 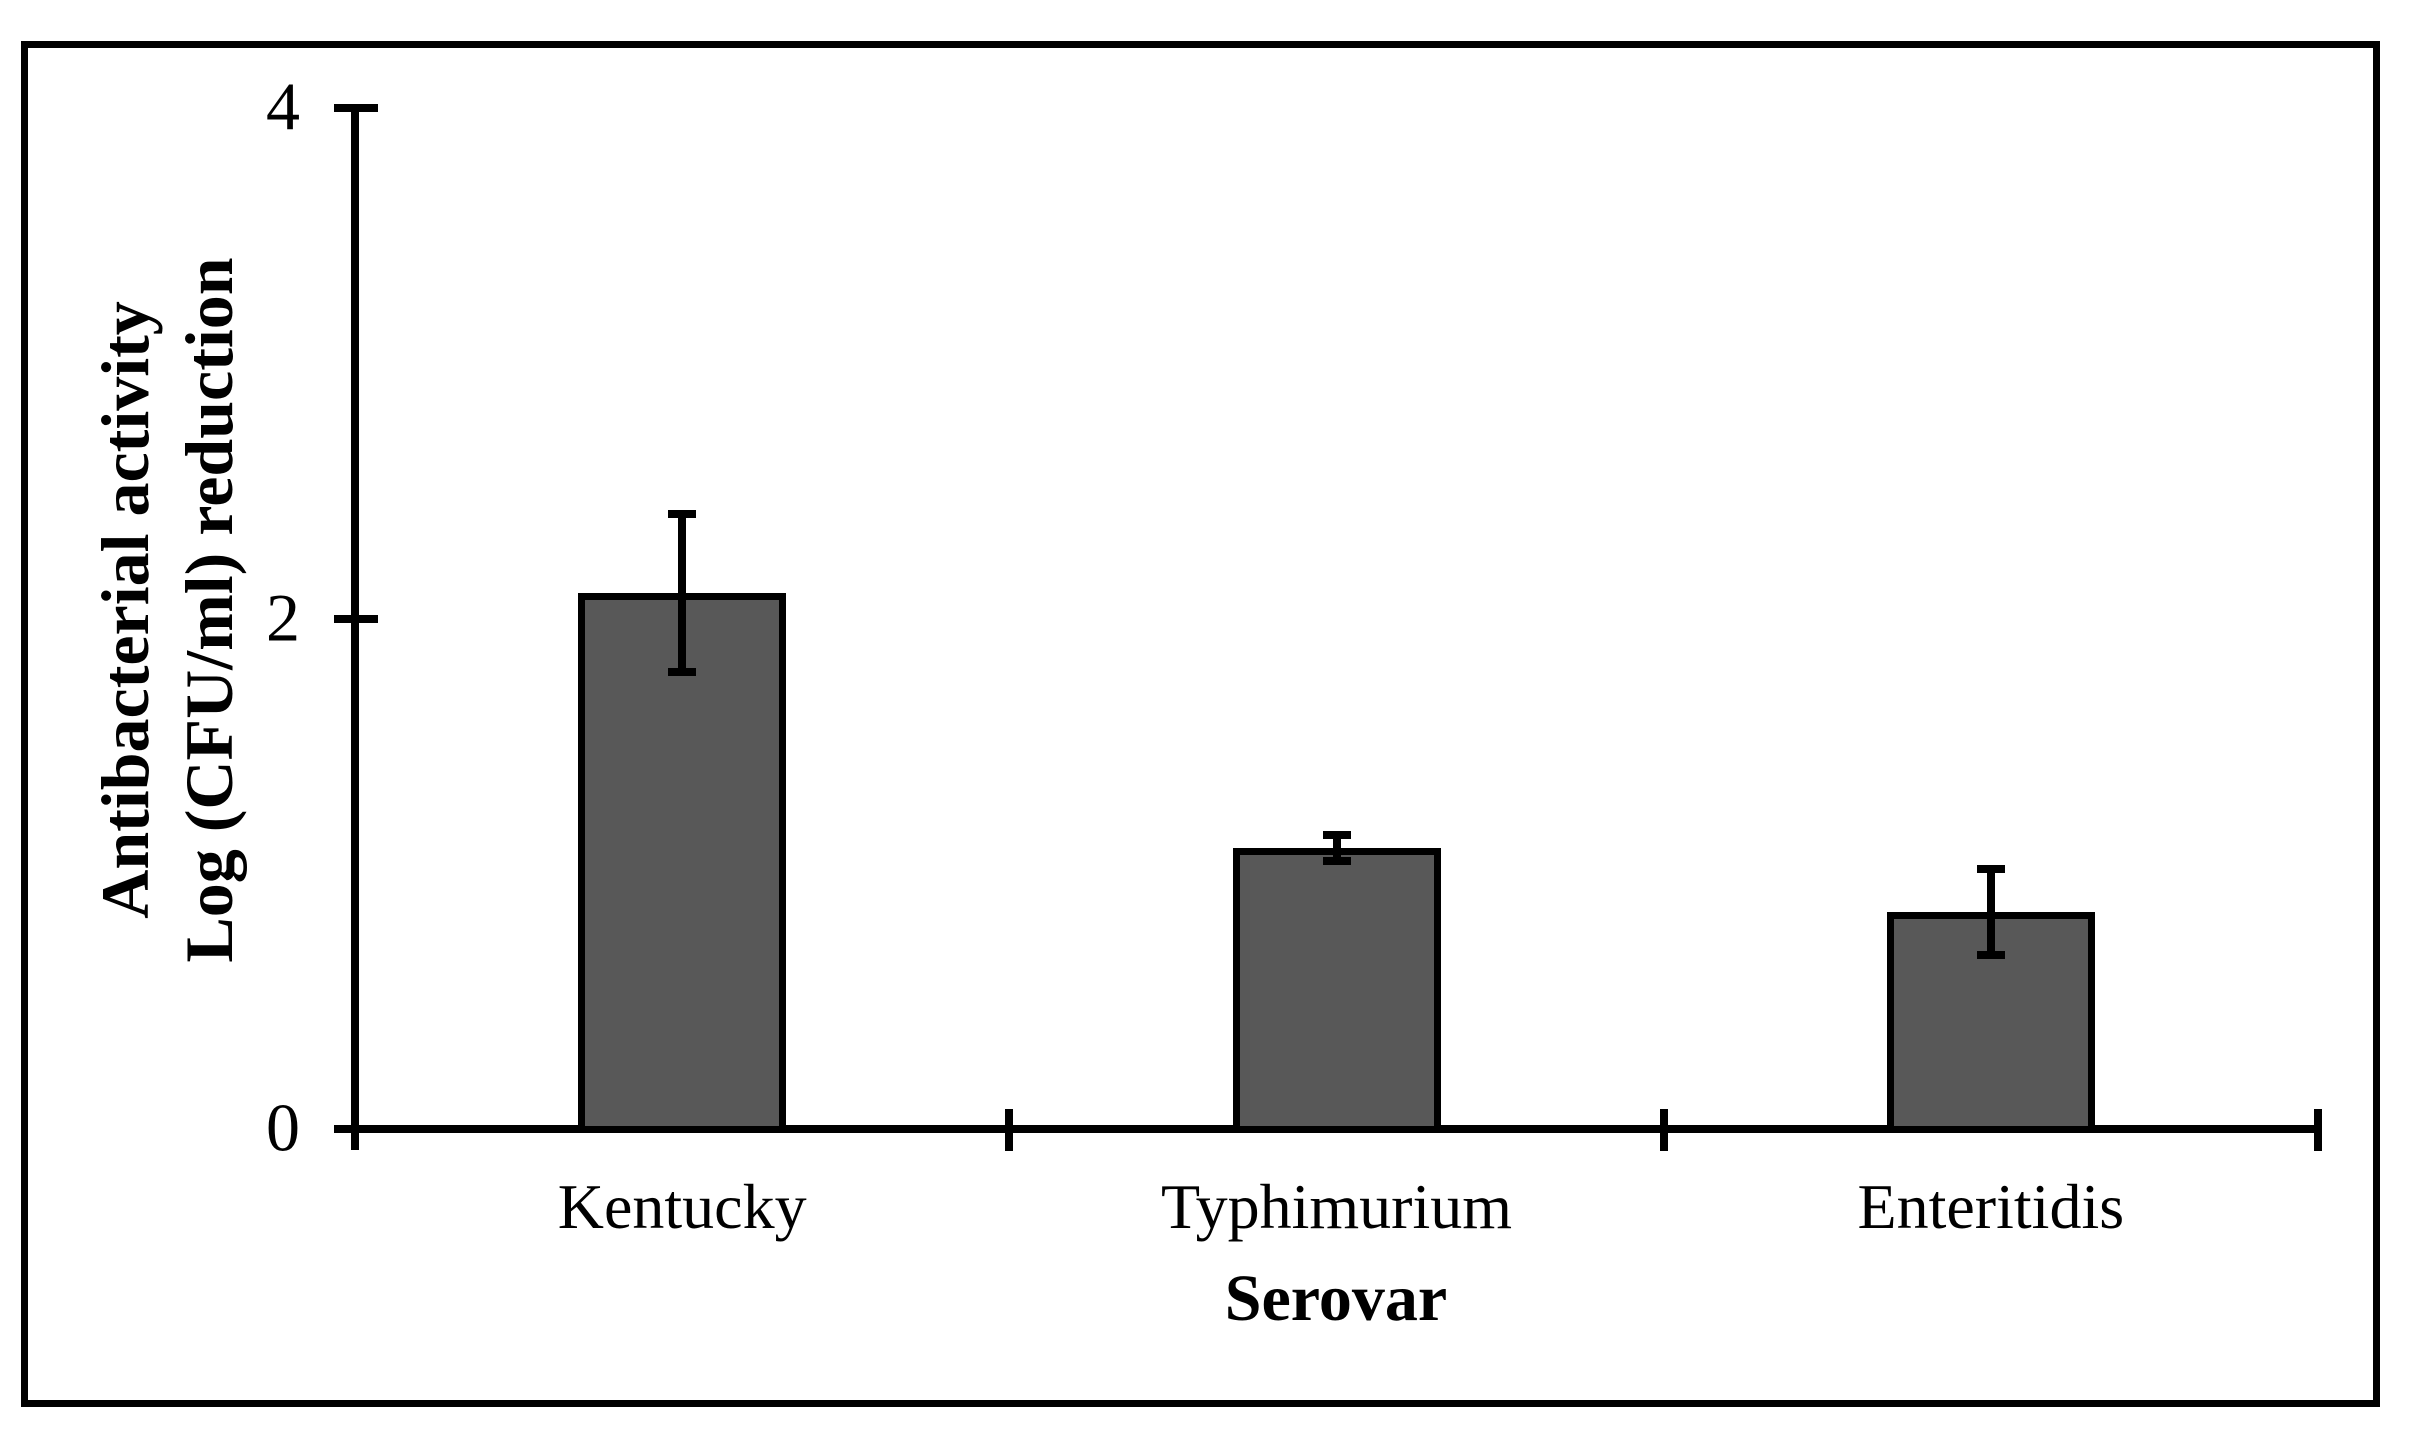 What do you see at coordinates (1990, 912) in the screenshot?
I see `error-bar-enteritidis` at bounding box center [1990, 912].